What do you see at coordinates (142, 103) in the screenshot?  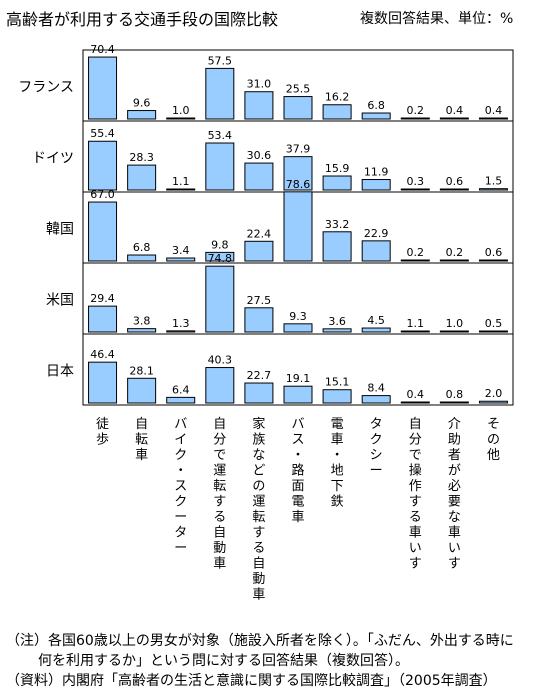 I see `data-label: 9.6` at bounding box center [142, 103].